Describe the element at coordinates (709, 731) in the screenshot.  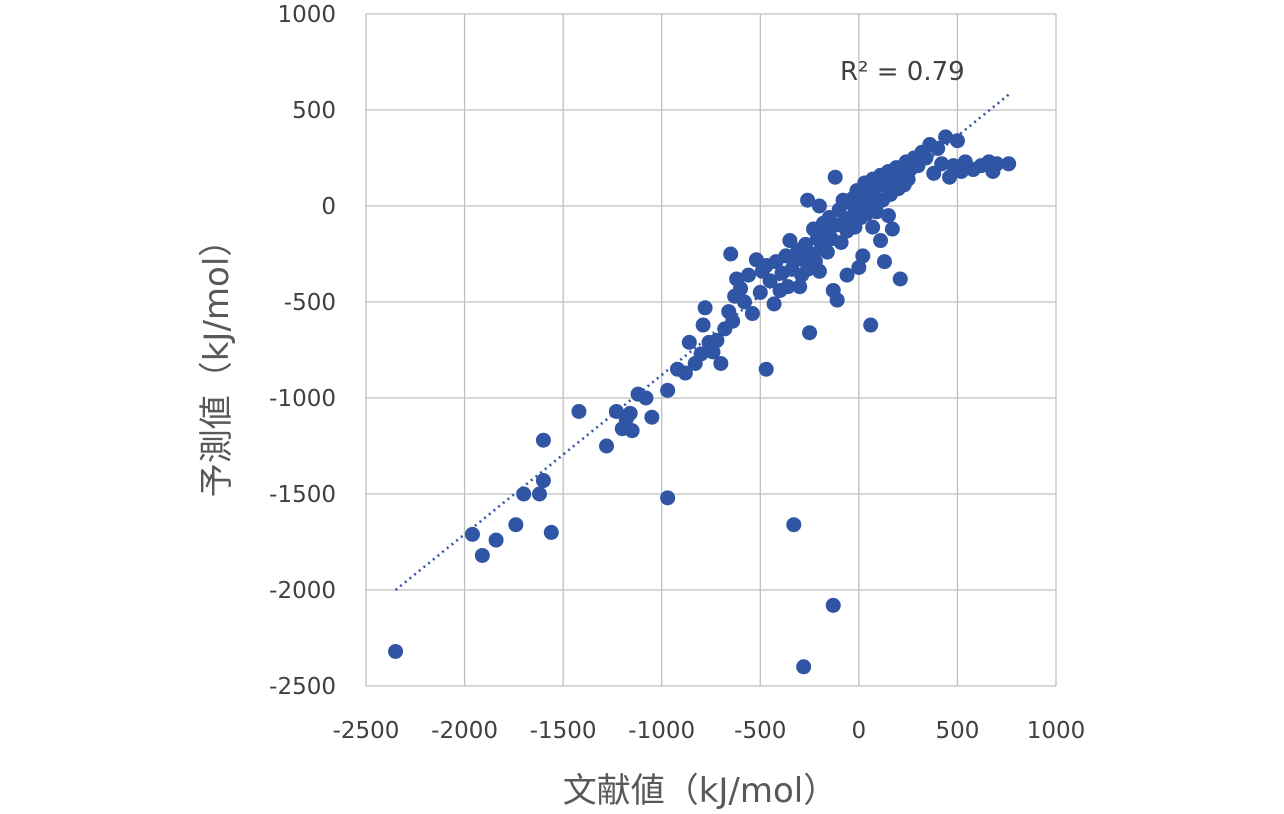
I see `x-tick-labels: -2500 -2000 -1500 -1000 -500 0 500 1000` at that location.